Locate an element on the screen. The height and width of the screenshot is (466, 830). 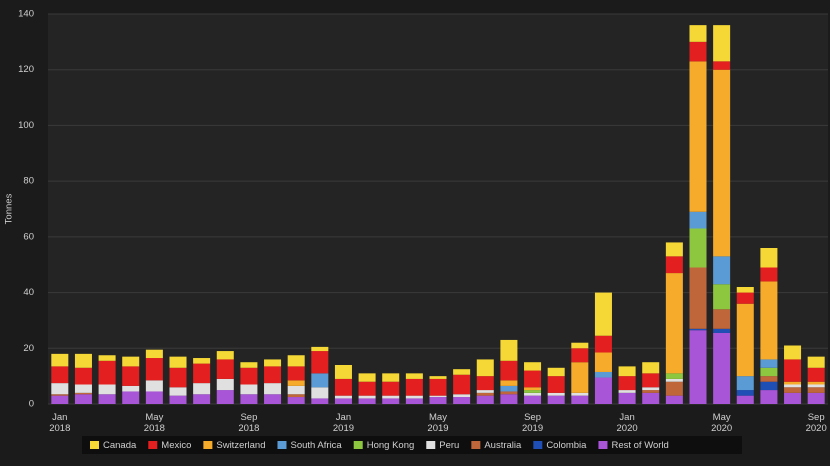
x-tick-label: May 2019 is located at coordinates (437, 423).